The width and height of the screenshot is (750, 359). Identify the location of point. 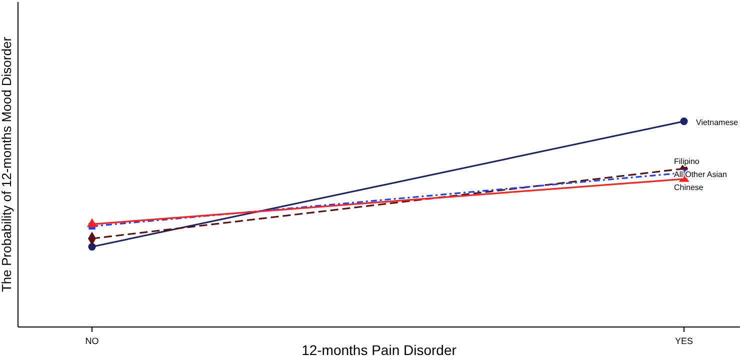
(684, 122).